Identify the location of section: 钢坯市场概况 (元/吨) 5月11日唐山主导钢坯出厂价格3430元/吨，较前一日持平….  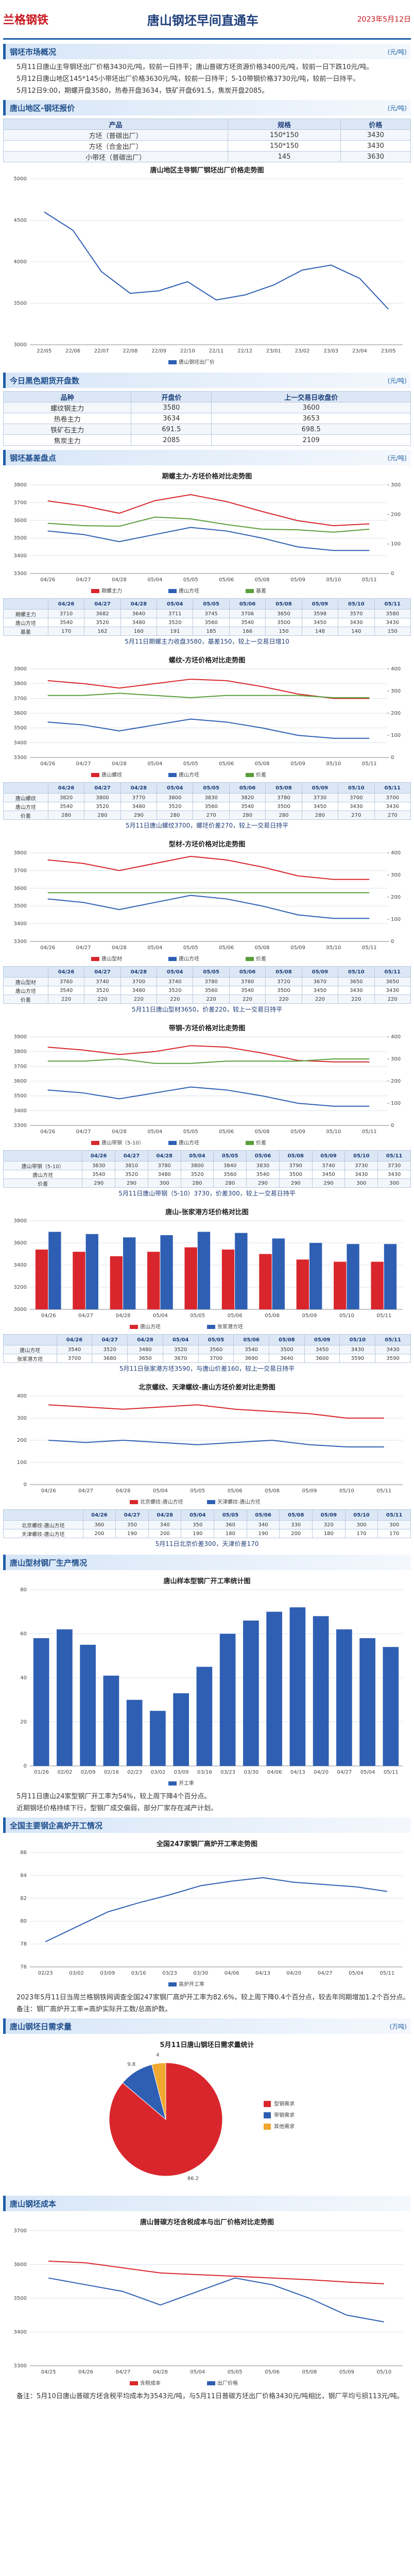
(207, 70).